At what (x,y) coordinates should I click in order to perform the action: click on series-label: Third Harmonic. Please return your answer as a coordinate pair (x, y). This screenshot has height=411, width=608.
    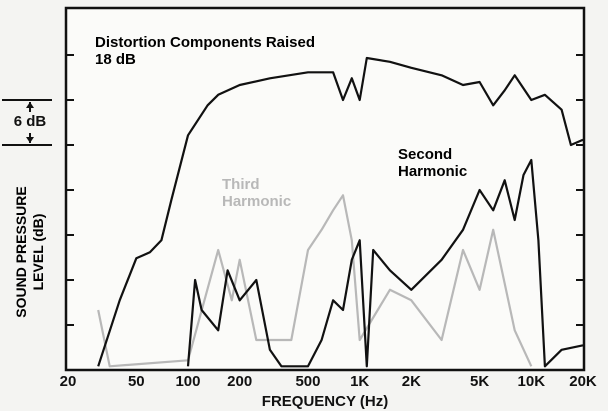
    Looking at the image, I should click on (257, 193).